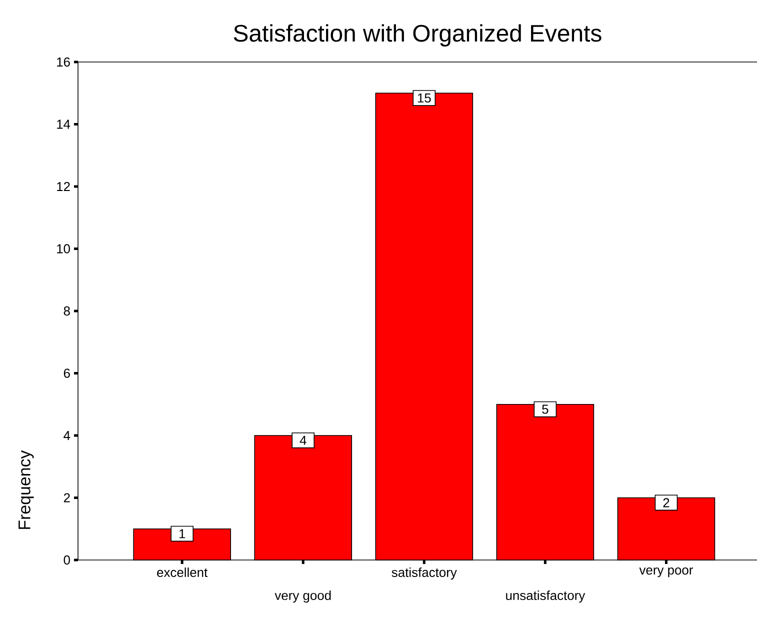 The height and width of the screenshot is (623, 757). I want to click on data-label: 2, so click(666, 503).